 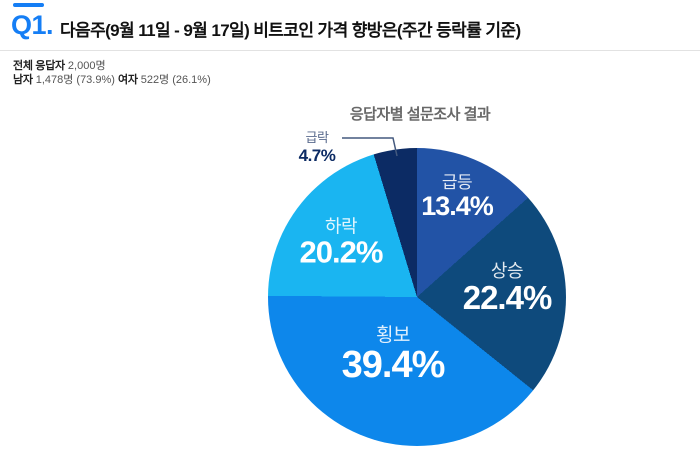 I want to click on accent-bar, so click(x=28, y=5).